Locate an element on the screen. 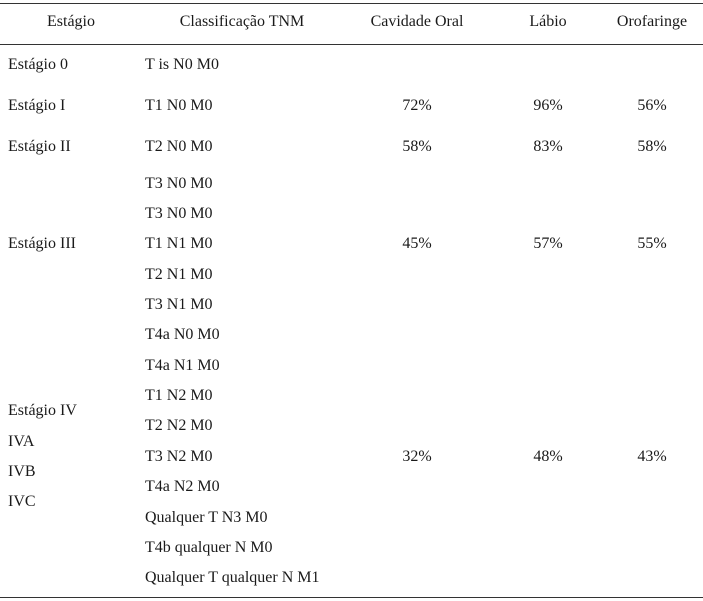 The width and height of the screenshot is (703, 601). stage-label: Estágio 0 is located at coordinates (38, 64).